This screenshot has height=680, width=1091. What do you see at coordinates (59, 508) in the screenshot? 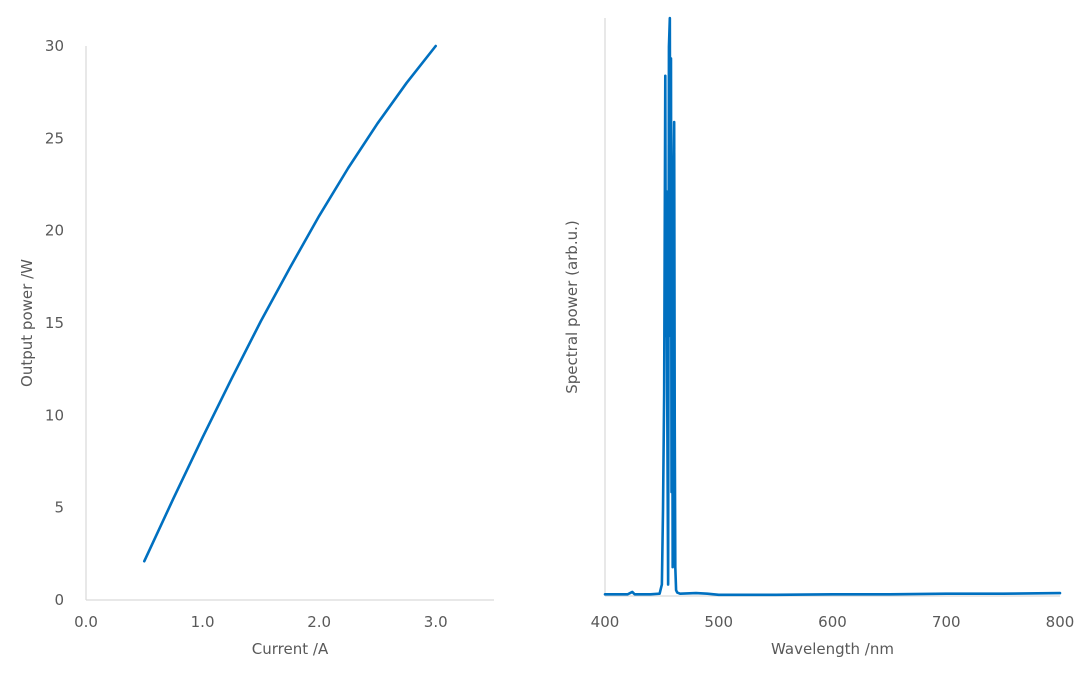
I see `y-tick-label: 5` at bounding box center [59, 508].